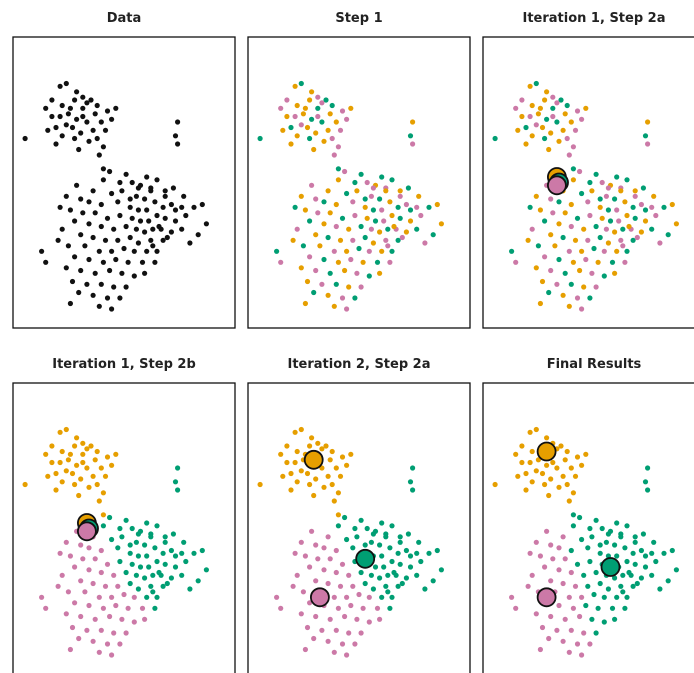 The height and width of the screenshot is (673, 694). What do you see at coordinates (594, 18) in the screenshot?
I see `panel-title-iteration-1-step-2a: Iteration 1, Step 2a` at bounding box center [594, 18].